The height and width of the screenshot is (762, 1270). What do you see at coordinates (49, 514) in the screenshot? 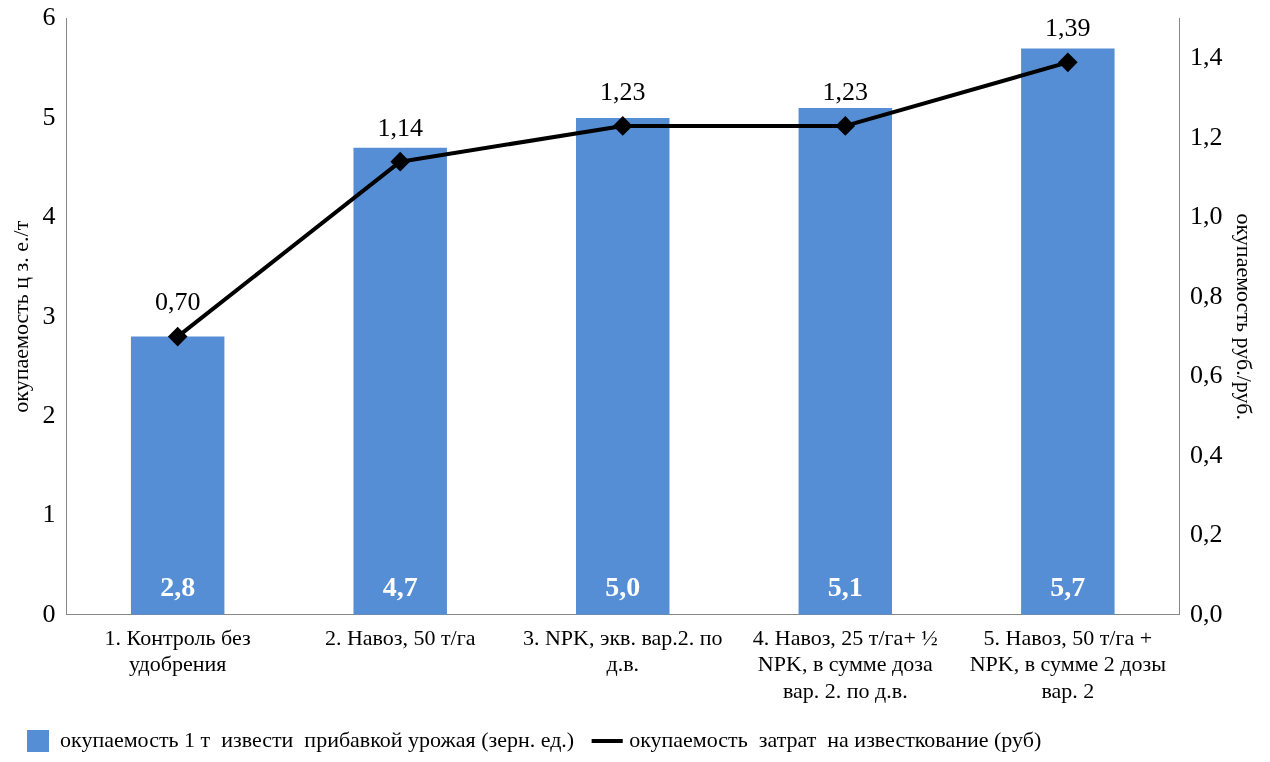
I see `y-tick-label: 1` at bounding box center [49, 514].